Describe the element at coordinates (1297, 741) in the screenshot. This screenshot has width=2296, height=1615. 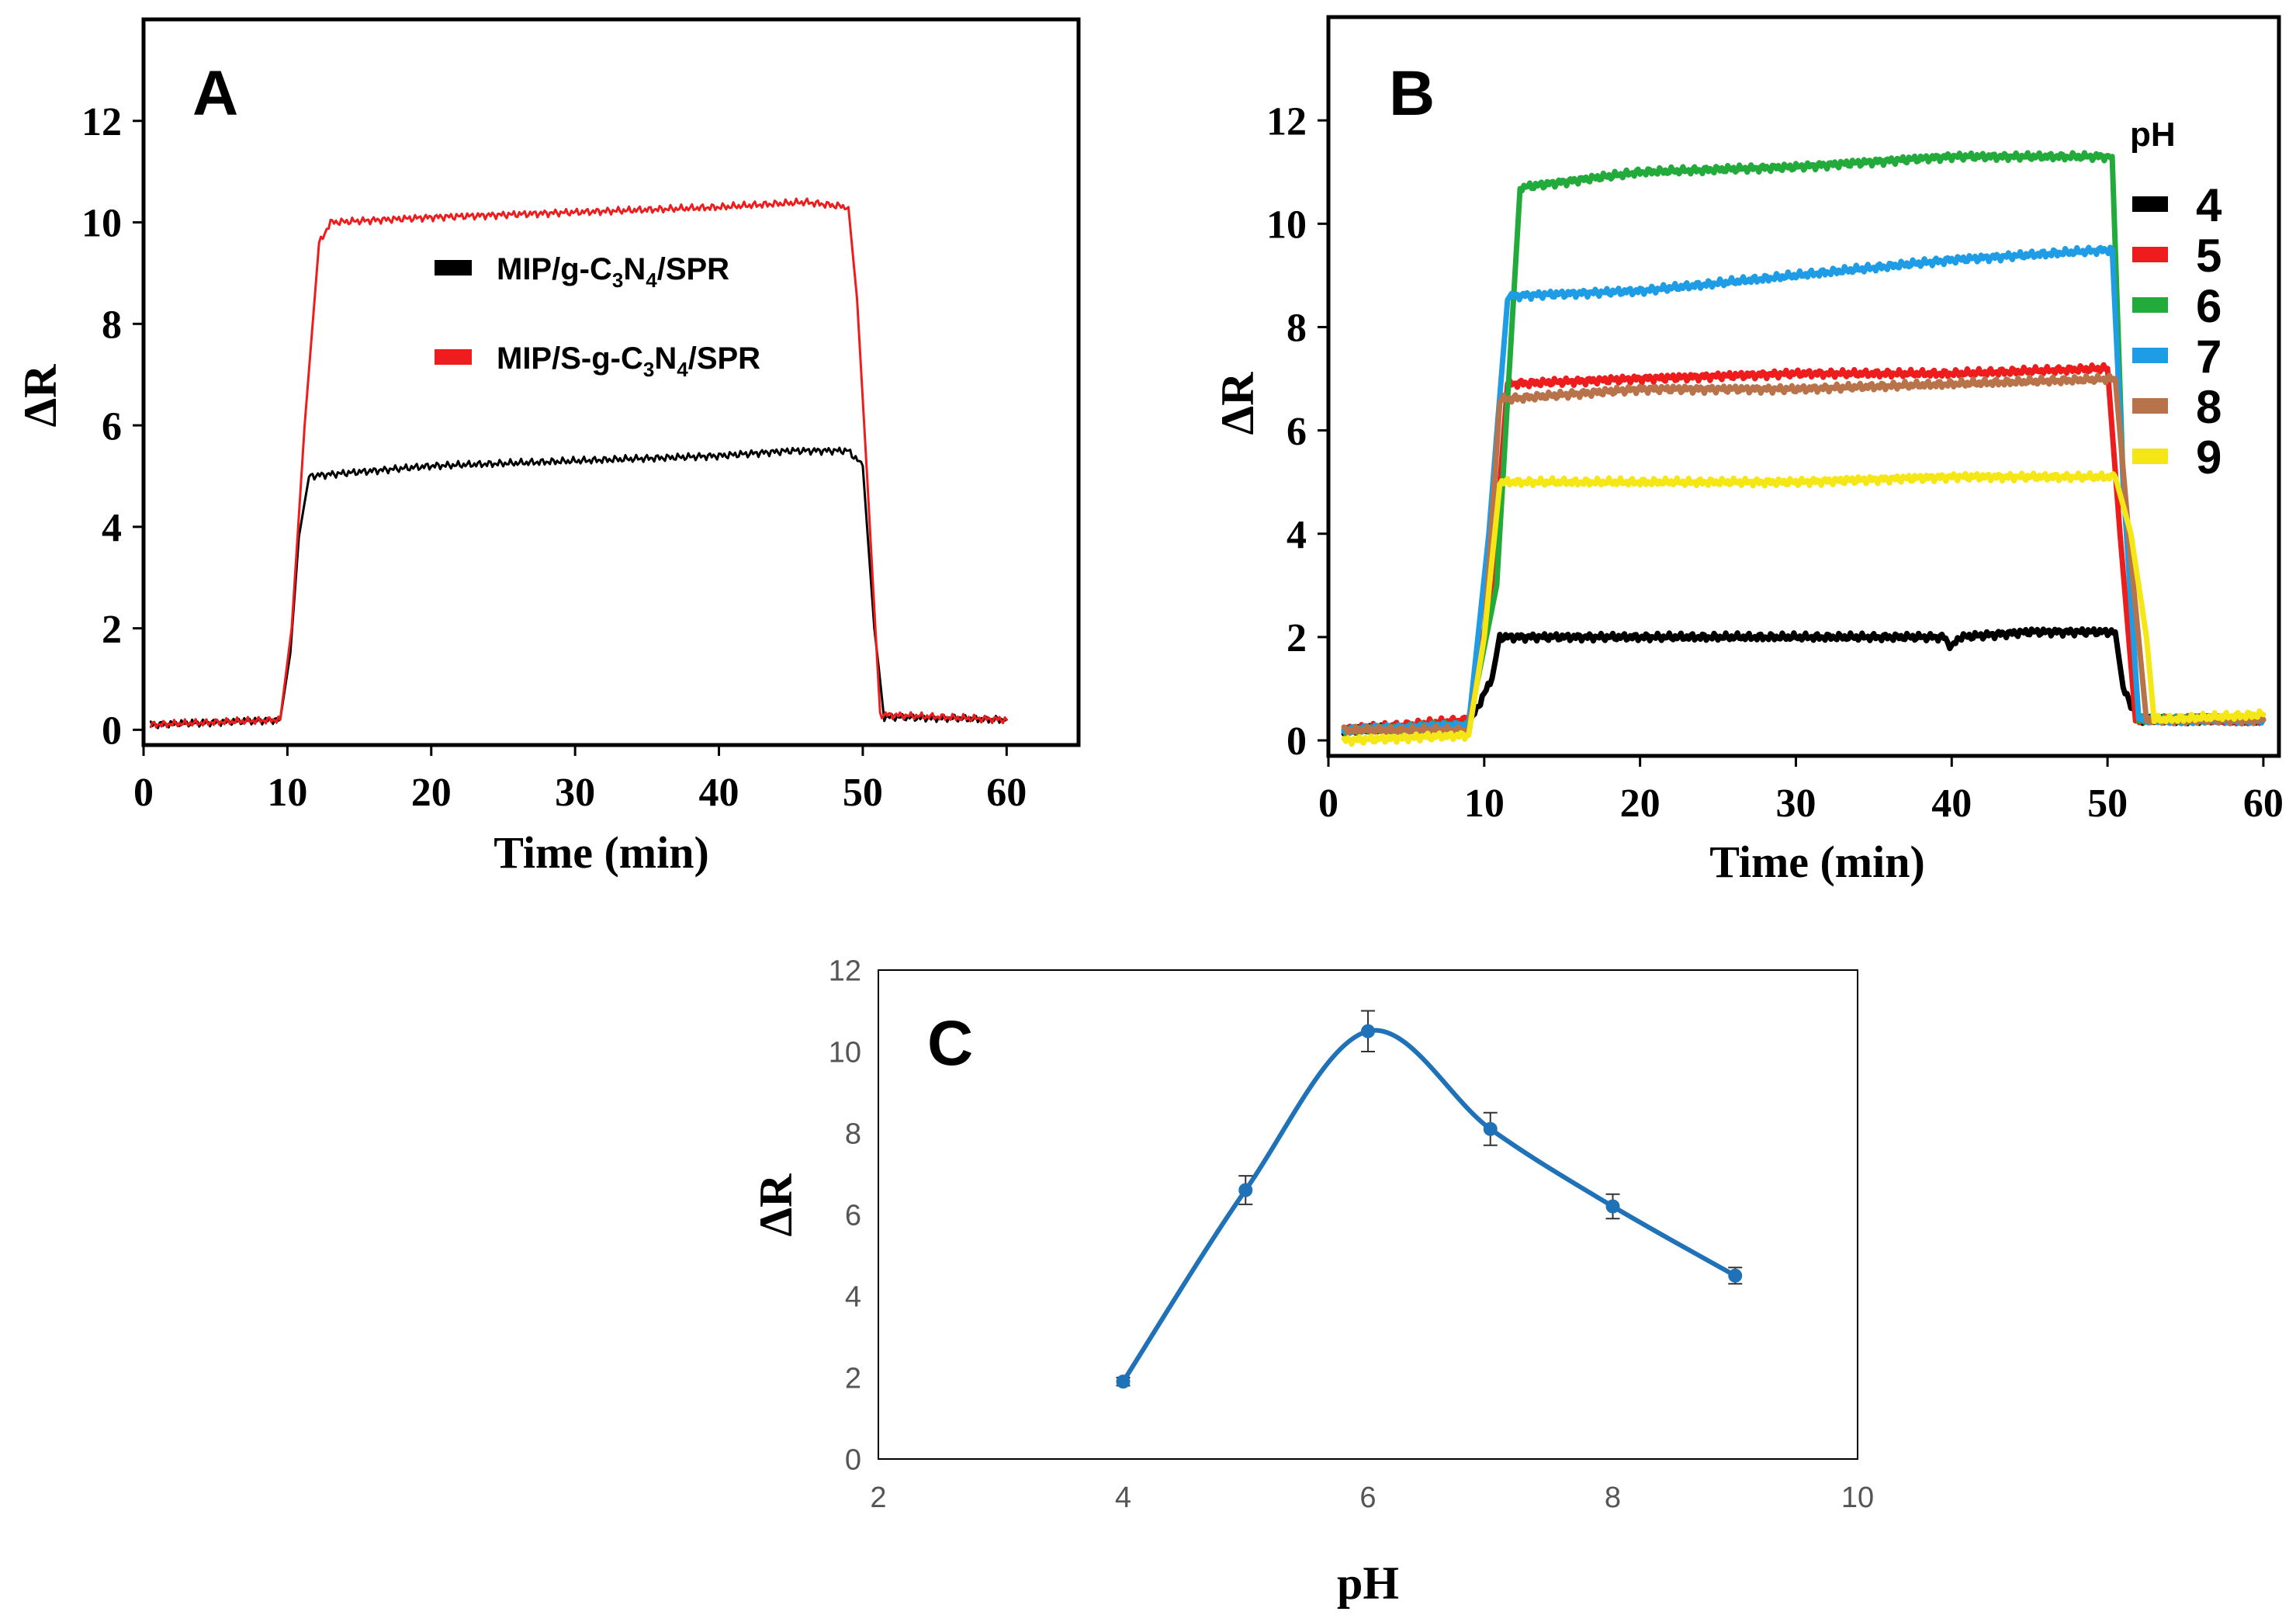
I see `panel-b-y-tick-label: 0` at that location.